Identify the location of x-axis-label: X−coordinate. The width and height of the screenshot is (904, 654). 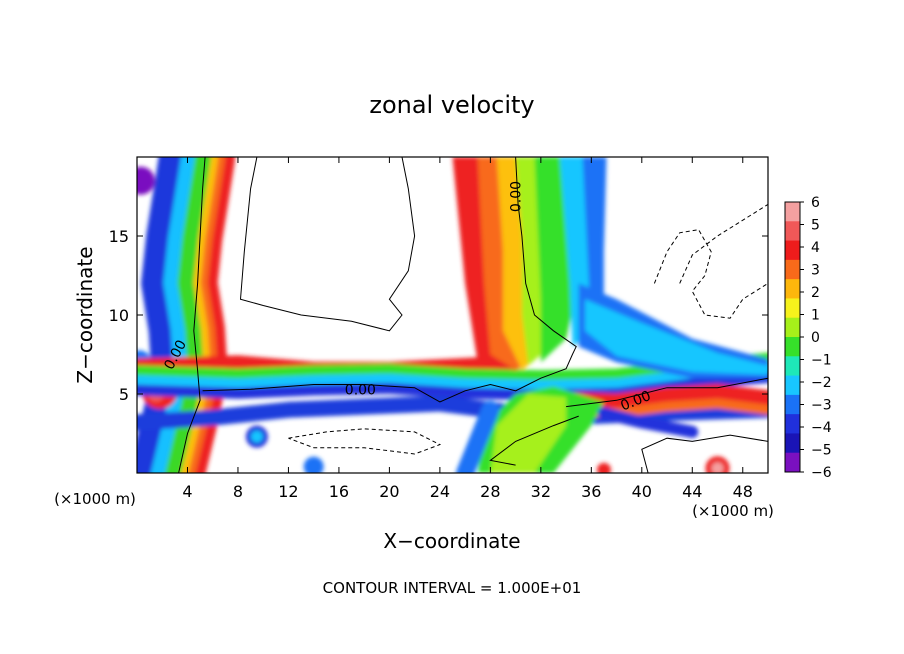
(451, 541).